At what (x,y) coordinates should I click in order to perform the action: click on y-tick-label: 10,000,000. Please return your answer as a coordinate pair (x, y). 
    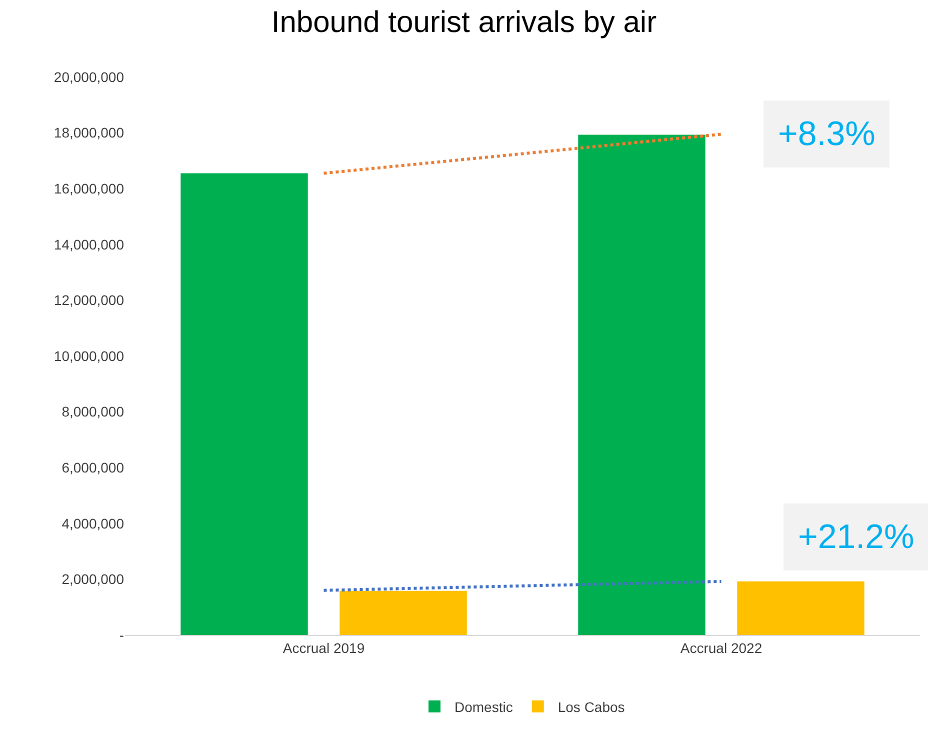
    Looking at the image, I should click on (89, 356).